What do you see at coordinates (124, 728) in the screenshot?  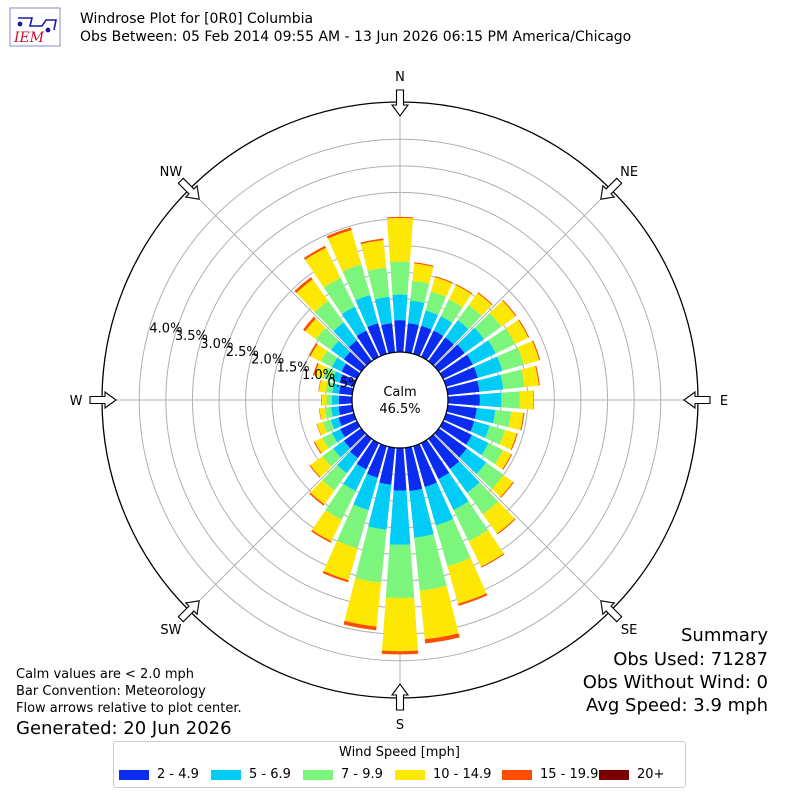 I see `generated-date: Generated: 20 Jun 2026` at bounding box center [124, 728].